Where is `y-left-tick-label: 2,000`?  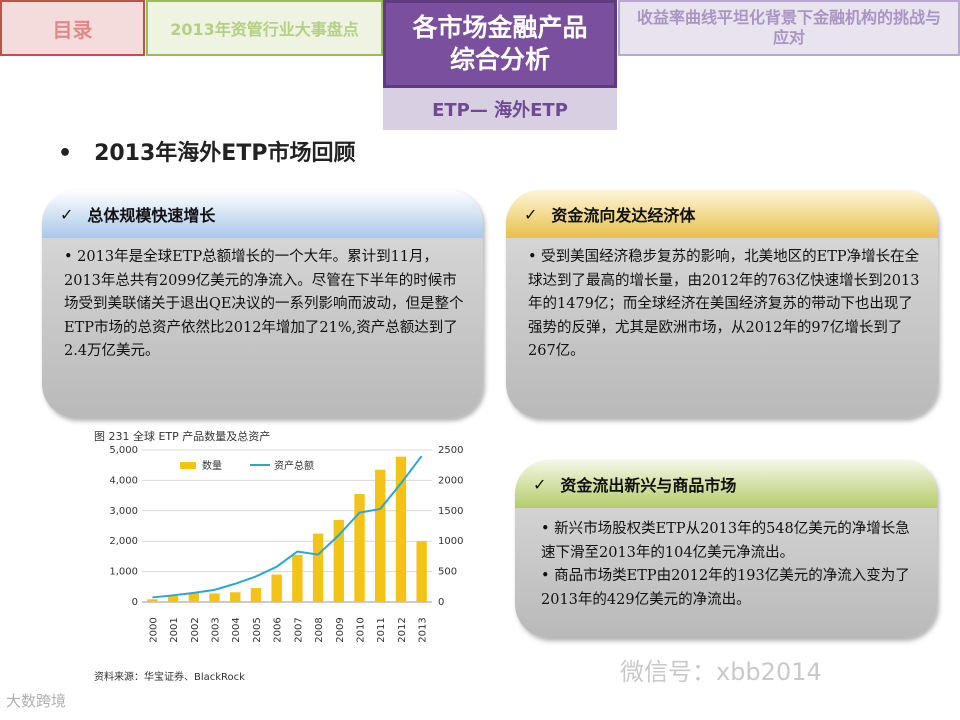 y-left-tick-label: 2,000 is located at coordinates (123, 541).